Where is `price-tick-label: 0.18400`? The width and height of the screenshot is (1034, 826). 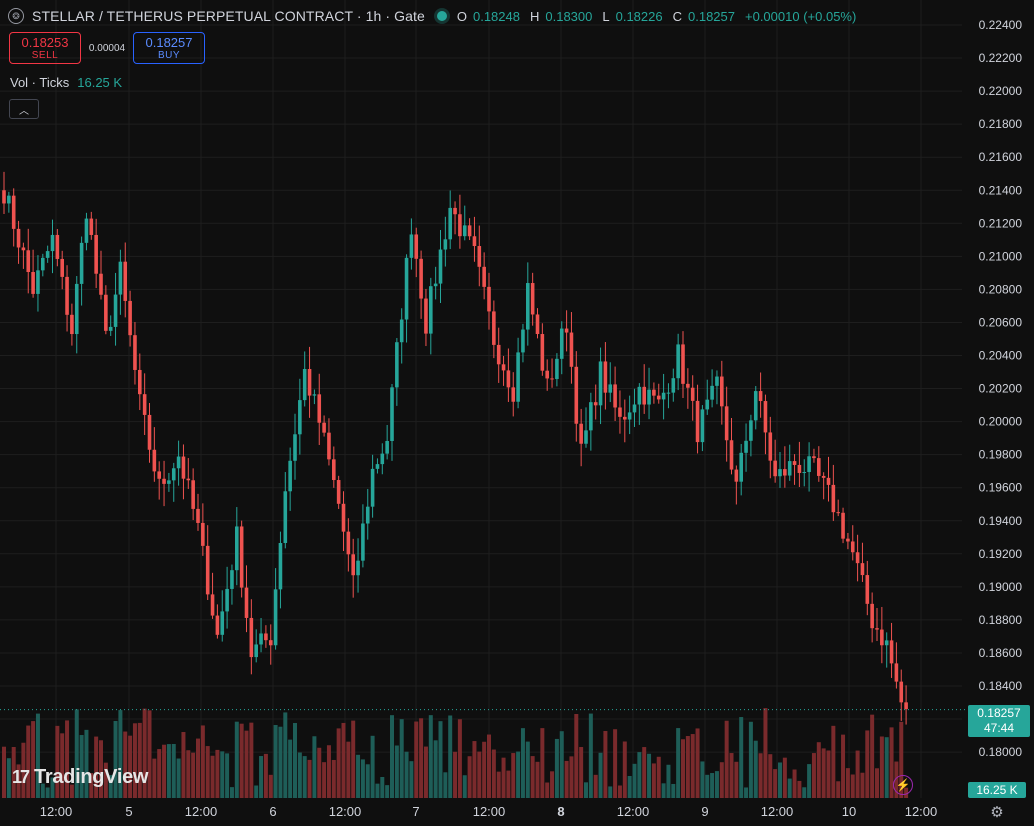 price-tick-label: 0.18400 is located at coordinates (1001, 686).